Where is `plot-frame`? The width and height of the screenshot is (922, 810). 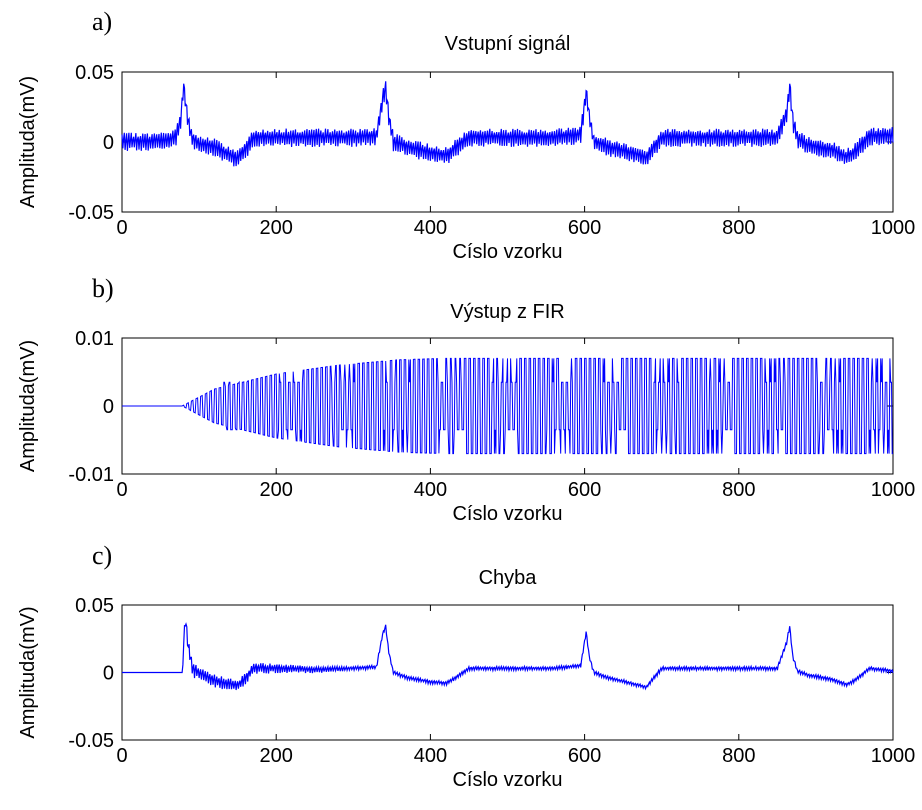 plot-frame is located at coordinates (507, 672).